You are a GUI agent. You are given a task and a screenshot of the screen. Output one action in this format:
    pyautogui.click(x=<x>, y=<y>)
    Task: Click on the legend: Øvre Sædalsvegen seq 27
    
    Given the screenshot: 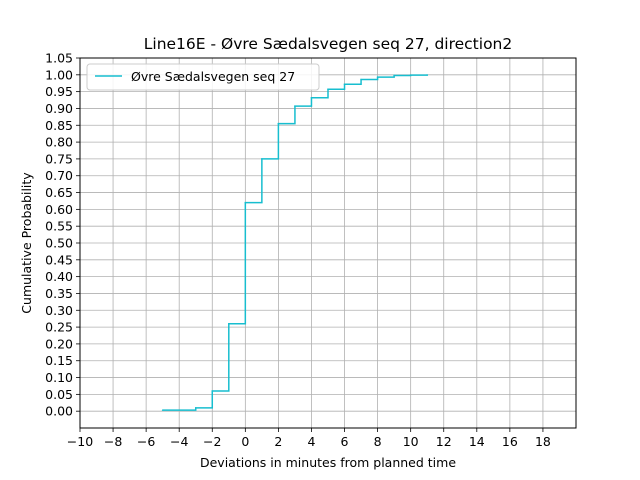 What is the action you would take?
    pyautogui.click(x=203, y=77)
    